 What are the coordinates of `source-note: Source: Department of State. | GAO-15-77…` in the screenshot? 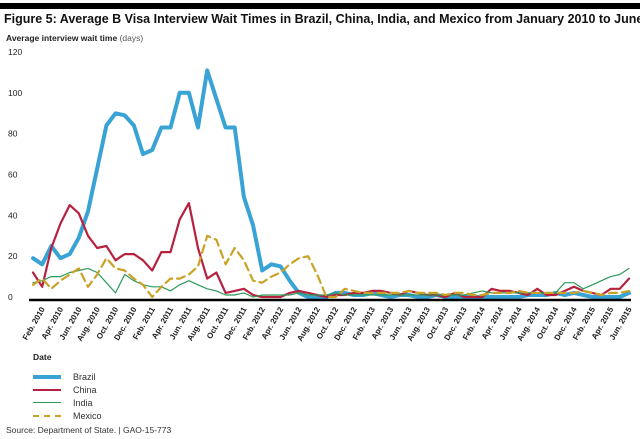 It's located at (89, 430).